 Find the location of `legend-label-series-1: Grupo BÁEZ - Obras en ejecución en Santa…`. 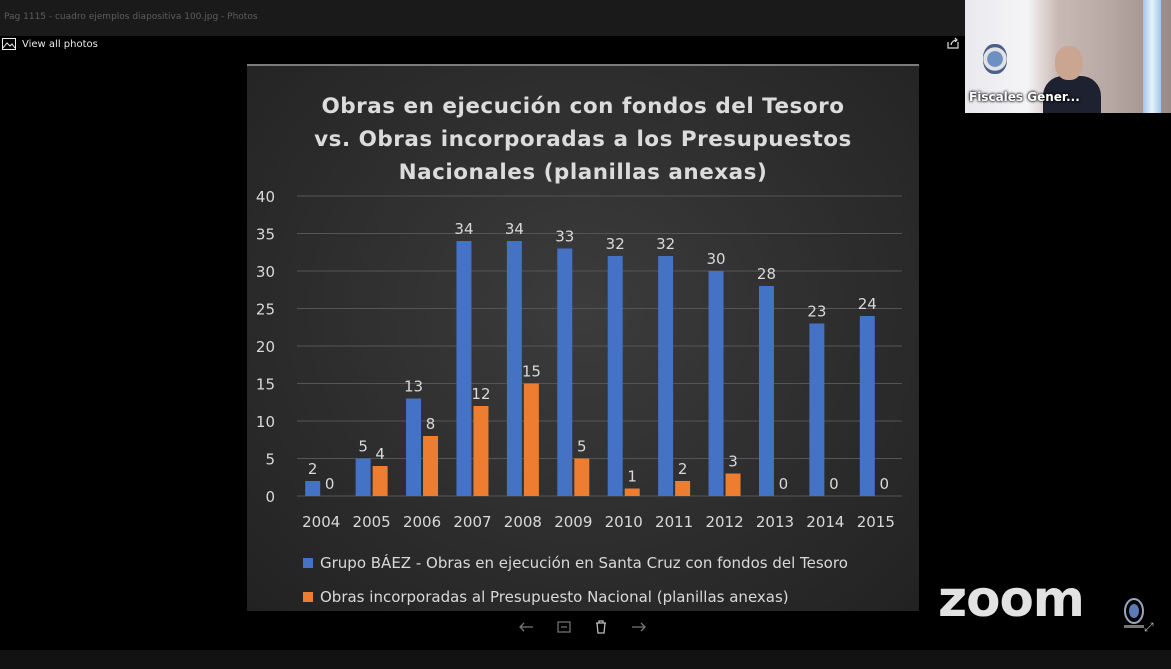

legend-label-series-1: Grupo BÁEZ - Obras en ejecución en Santa… is located at coordinates (584, 563).